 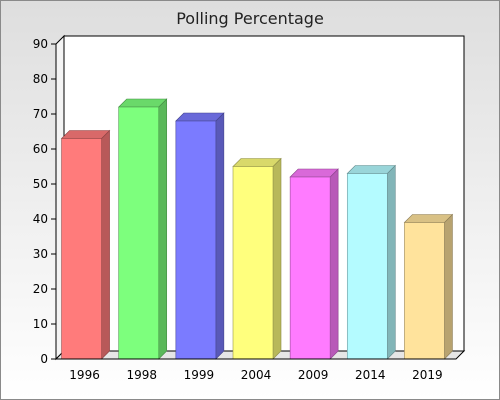 What do you see at coordinates (220, 236) in the screenshot?
I see `bar-side-1999` at bounding box center [220, 236].